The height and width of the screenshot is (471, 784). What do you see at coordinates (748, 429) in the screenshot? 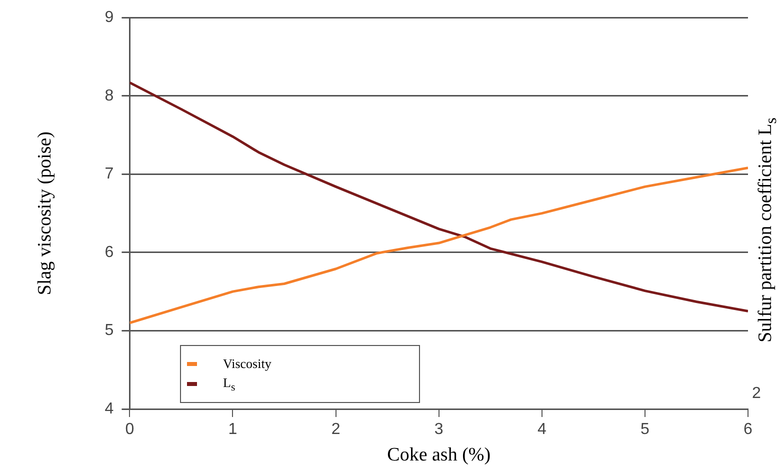
I see `x-tick-label: 6` at bounding box center [748, 429].